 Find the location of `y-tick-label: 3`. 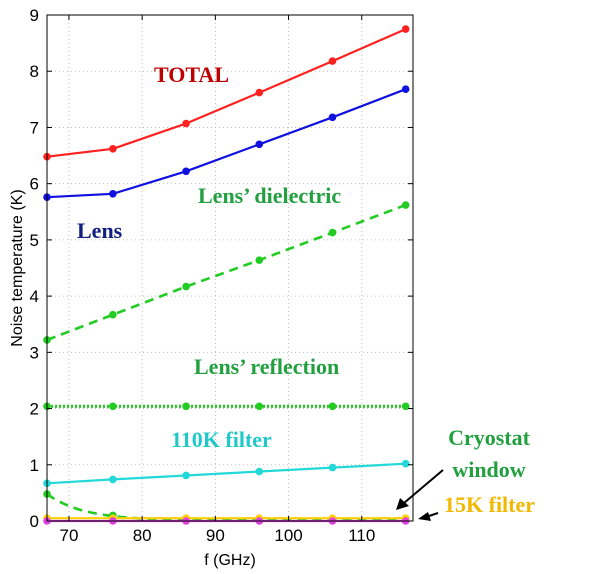

y-tick-label: 3 is located at coordinates (34, 352).